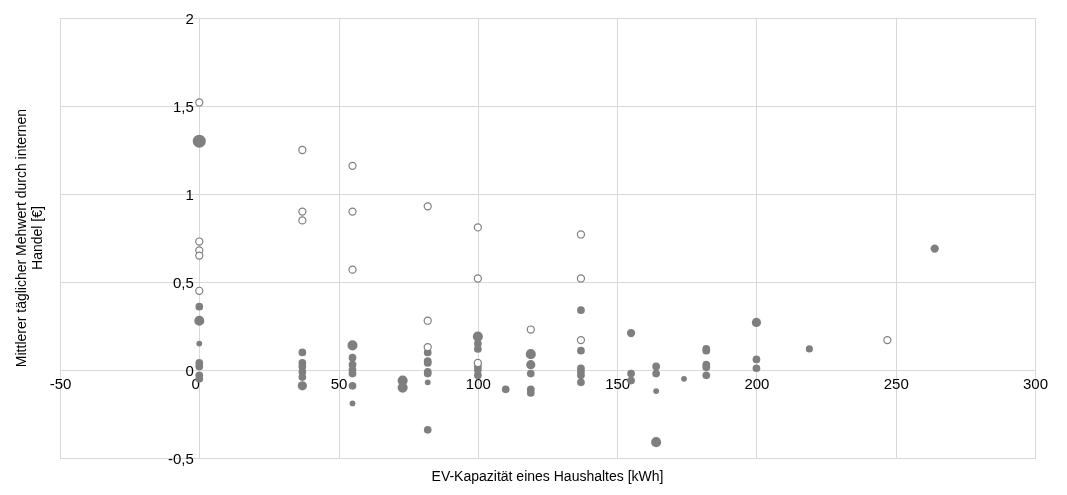  I want to click on y-tick-label: 0,5, so click(183, 282).